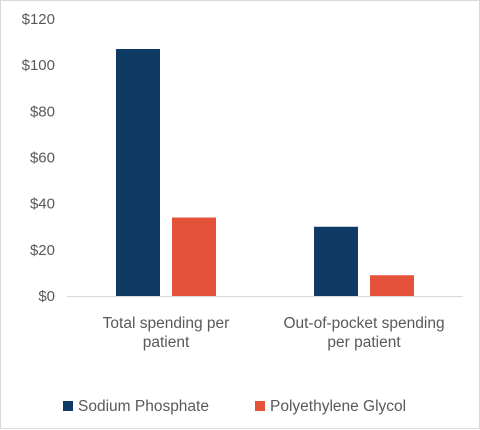  I want to click on y-tick-label: $100, so click(38, 65).